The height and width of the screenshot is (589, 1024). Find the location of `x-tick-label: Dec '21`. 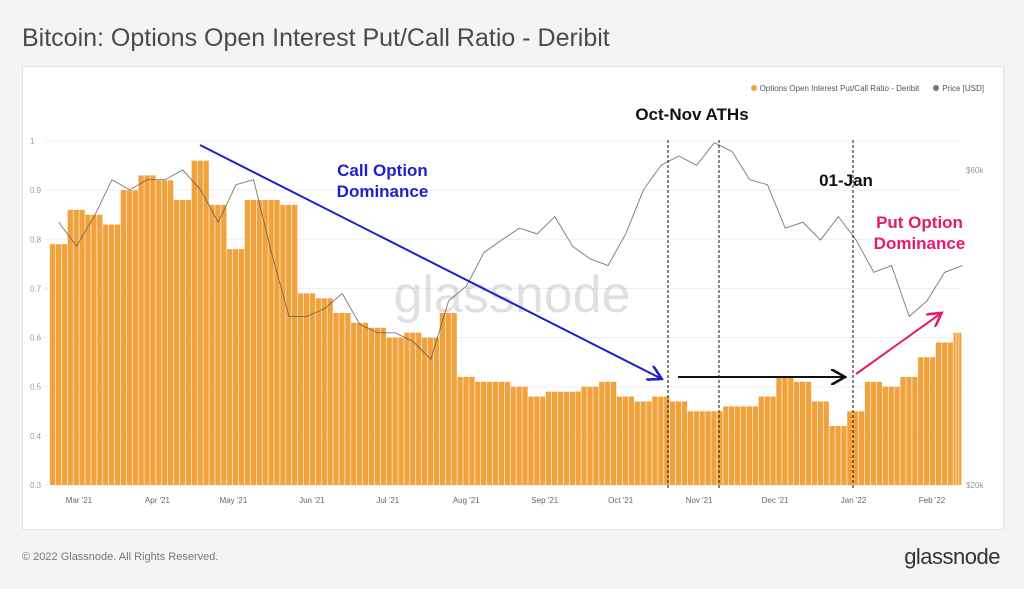

x-tick-label: Dec '21 is located at coordinates (775, 500).